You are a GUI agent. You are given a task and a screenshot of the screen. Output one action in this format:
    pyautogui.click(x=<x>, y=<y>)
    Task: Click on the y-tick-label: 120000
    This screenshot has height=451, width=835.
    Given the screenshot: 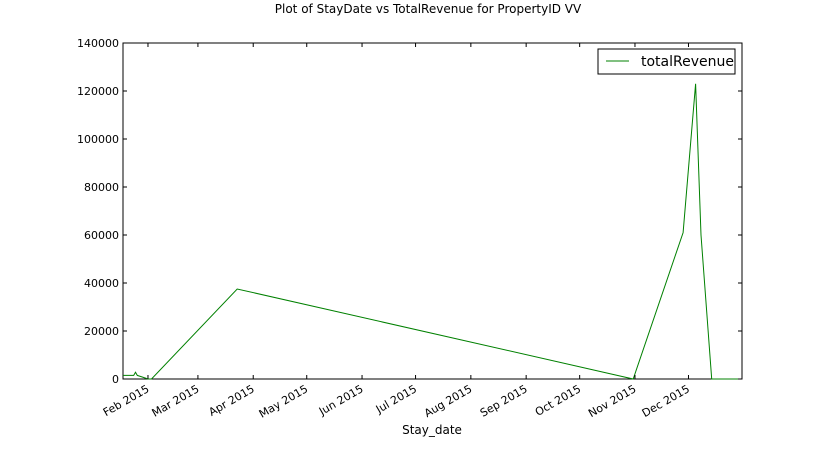 What is the action you would take?
    pyautogui.click(x=98, y=91)
    